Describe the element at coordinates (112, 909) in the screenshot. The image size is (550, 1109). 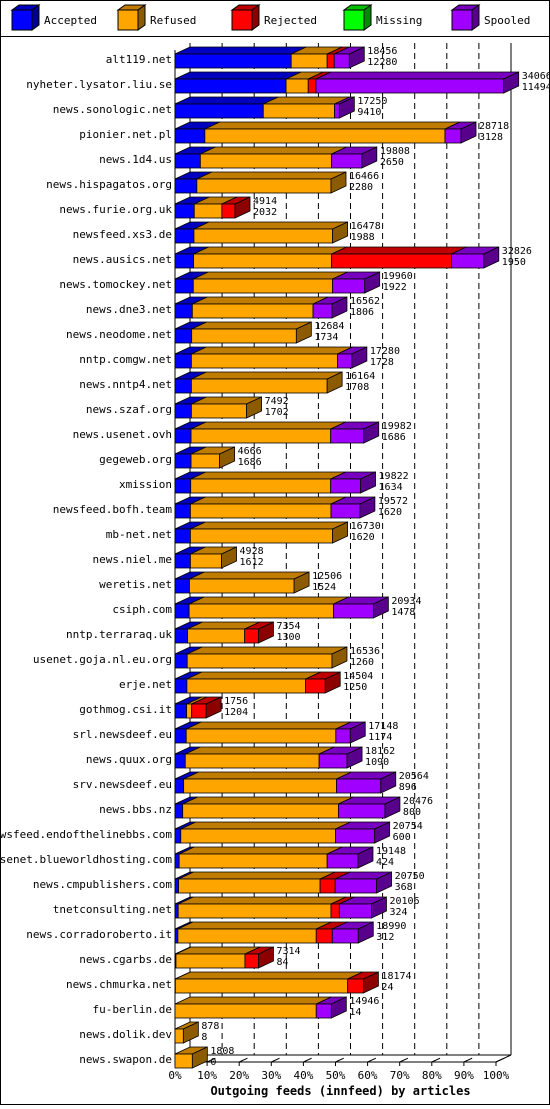
I see `category-label: tnetconsulting.net` at that location.